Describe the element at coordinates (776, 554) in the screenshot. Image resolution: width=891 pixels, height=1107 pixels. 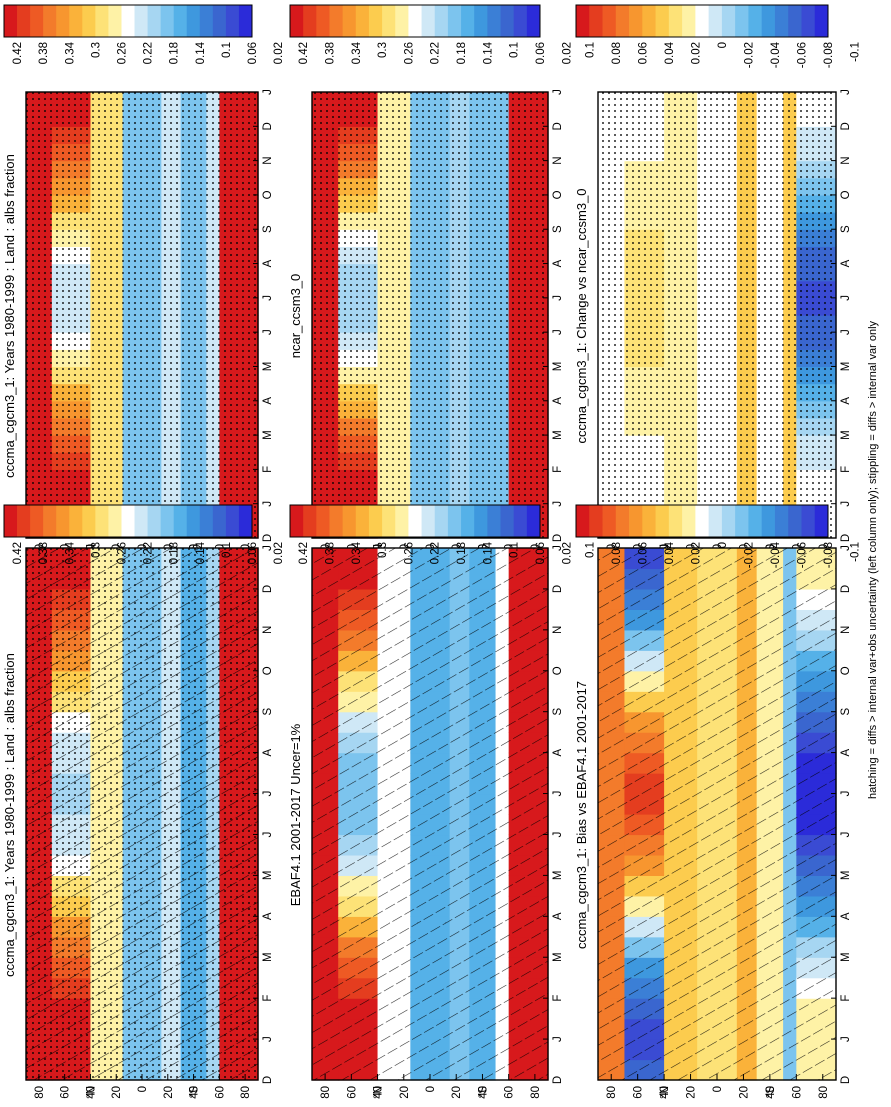
I see `colorbar-label: -0.04` at that location.